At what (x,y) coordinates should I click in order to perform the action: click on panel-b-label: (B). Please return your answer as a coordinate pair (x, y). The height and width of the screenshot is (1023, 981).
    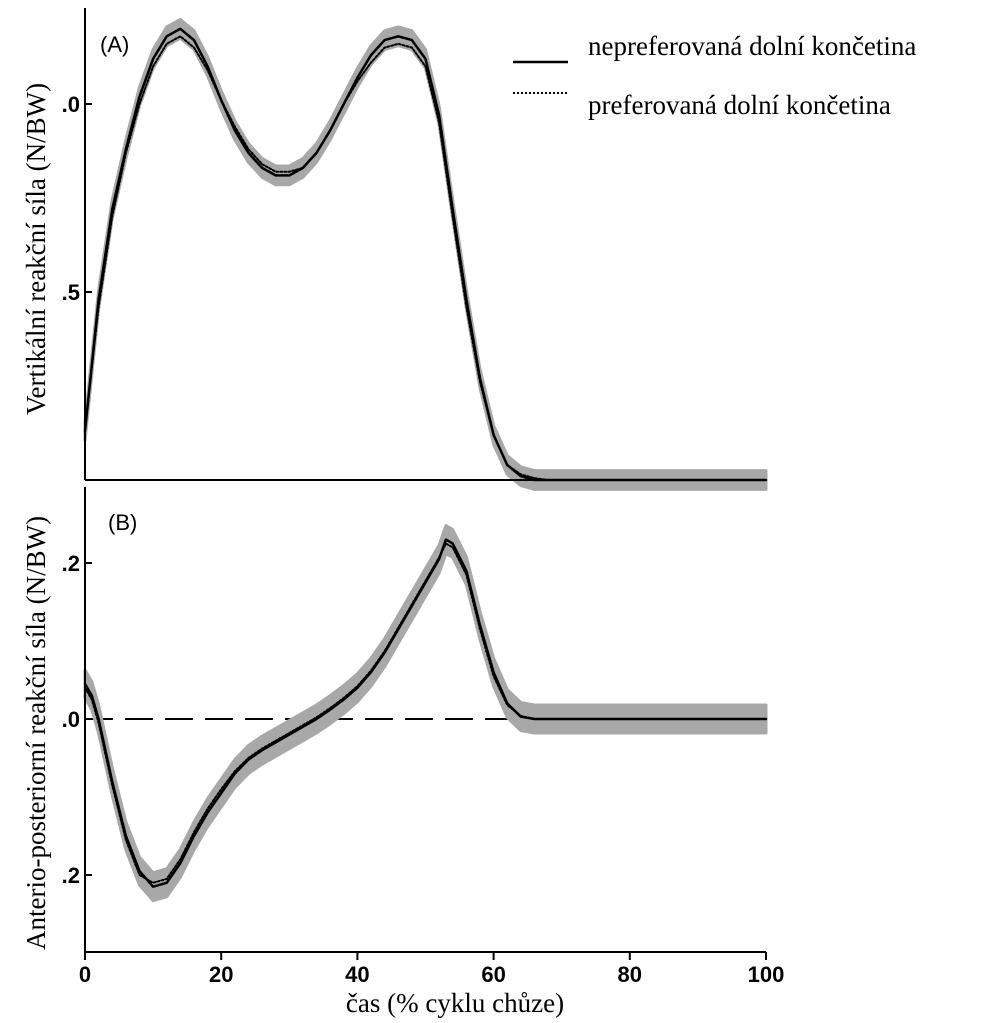
    Looking at the image, I should click on (122, 522).